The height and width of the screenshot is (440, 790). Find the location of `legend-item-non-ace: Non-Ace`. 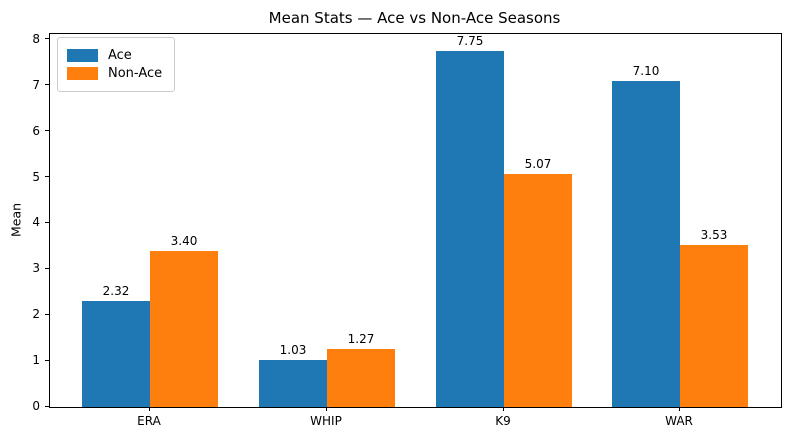

legend-item-non-ace: Non-Ace is located at coordinates (114, 73).